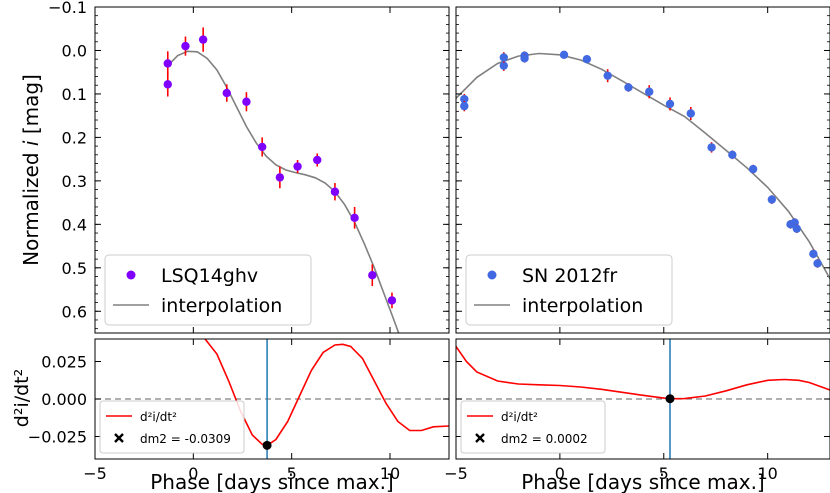  I want to click on y-tick-label: −0.025, so click(57, 437).